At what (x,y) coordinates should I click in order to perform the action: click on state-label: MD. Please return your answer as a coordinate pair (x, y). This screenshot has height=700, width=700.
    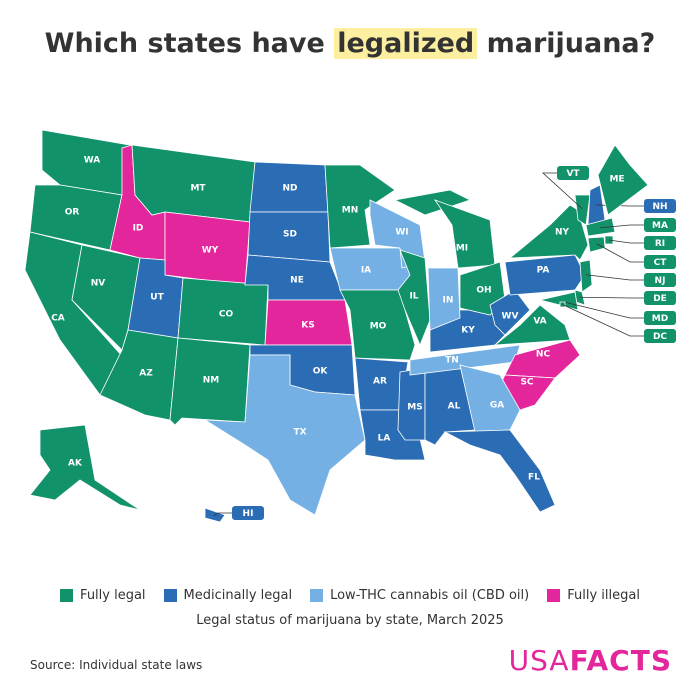
    Looking at the image, I should click on (660, 319).